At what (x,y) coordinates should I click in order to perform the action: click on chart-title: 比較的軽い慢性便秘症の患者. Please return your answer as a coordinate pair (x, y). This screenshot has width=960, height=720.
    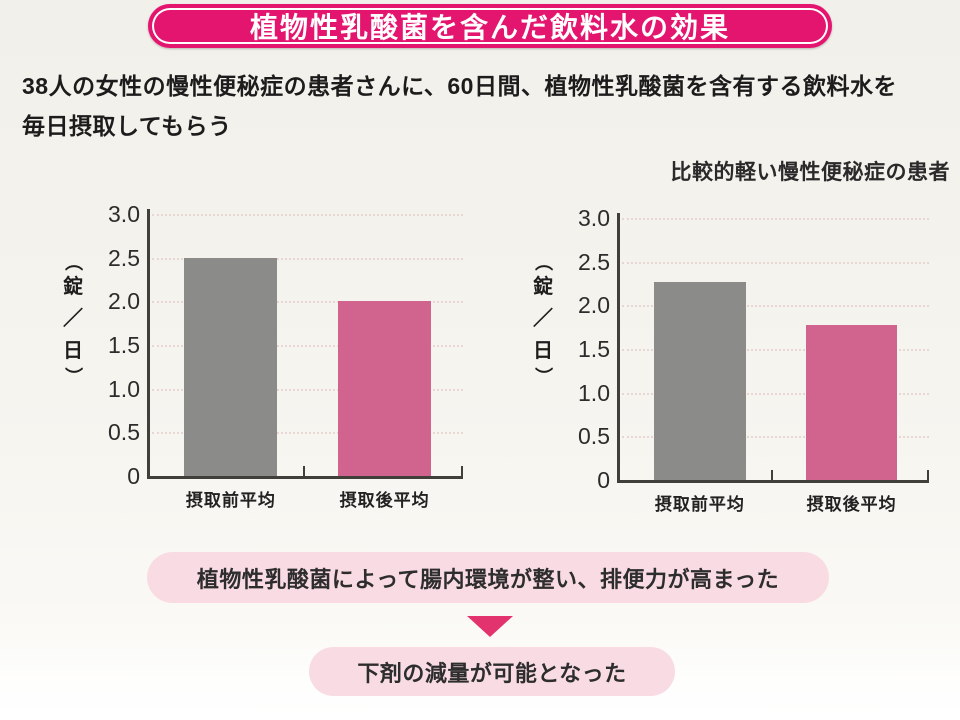
    Looking at the image, I should click on (810, 172).